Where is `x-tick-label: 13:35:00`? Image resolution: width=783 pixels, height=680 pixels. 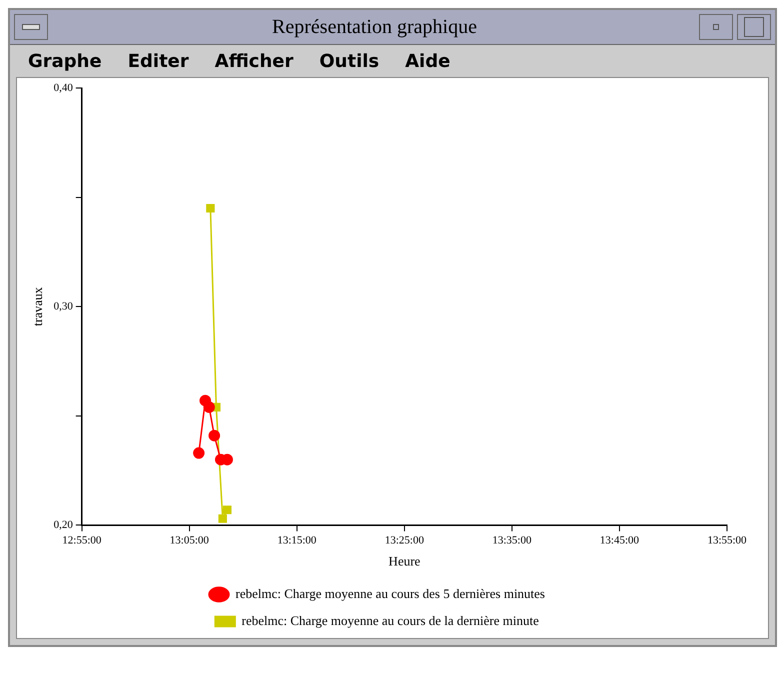 x-tick-label: 13:35:00 is located at coordinates (512, 540).